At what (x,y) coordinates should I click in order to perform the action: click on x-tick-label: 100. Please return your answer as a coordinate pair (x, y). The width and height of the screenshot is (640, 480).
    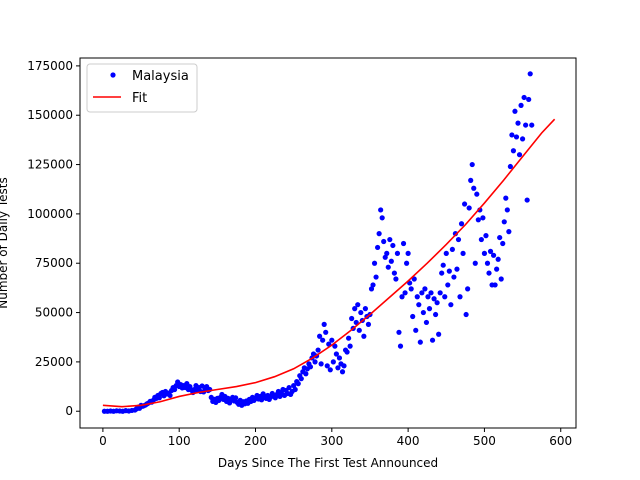
    Looking at the image, I should click on (179, 441).